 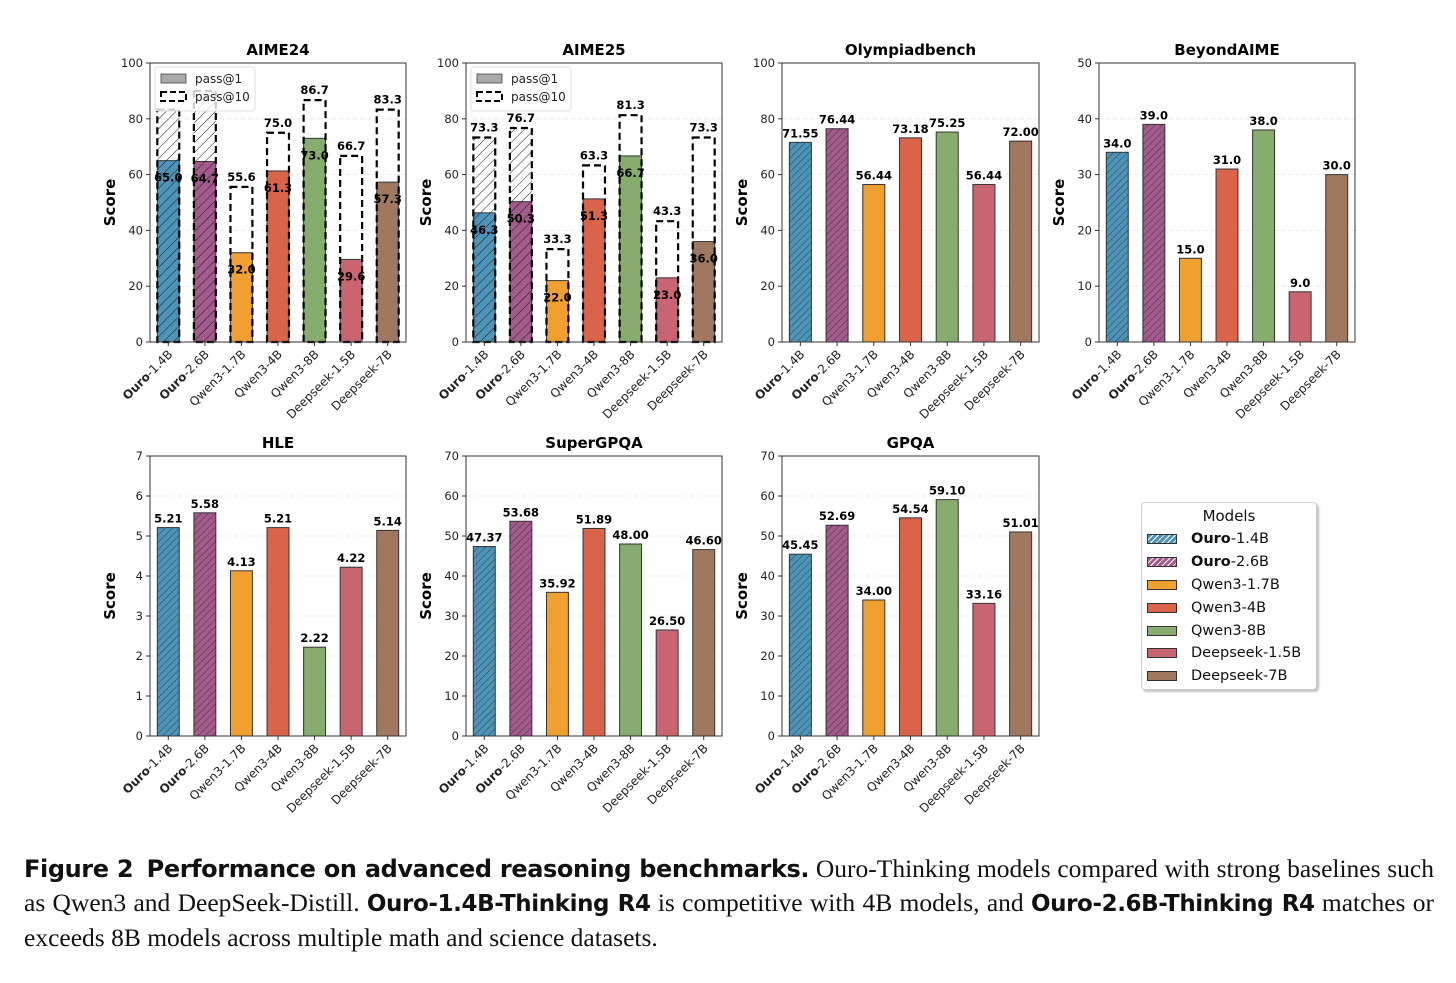 I want to click on pass10-swatch, so click(x=489, y=96).